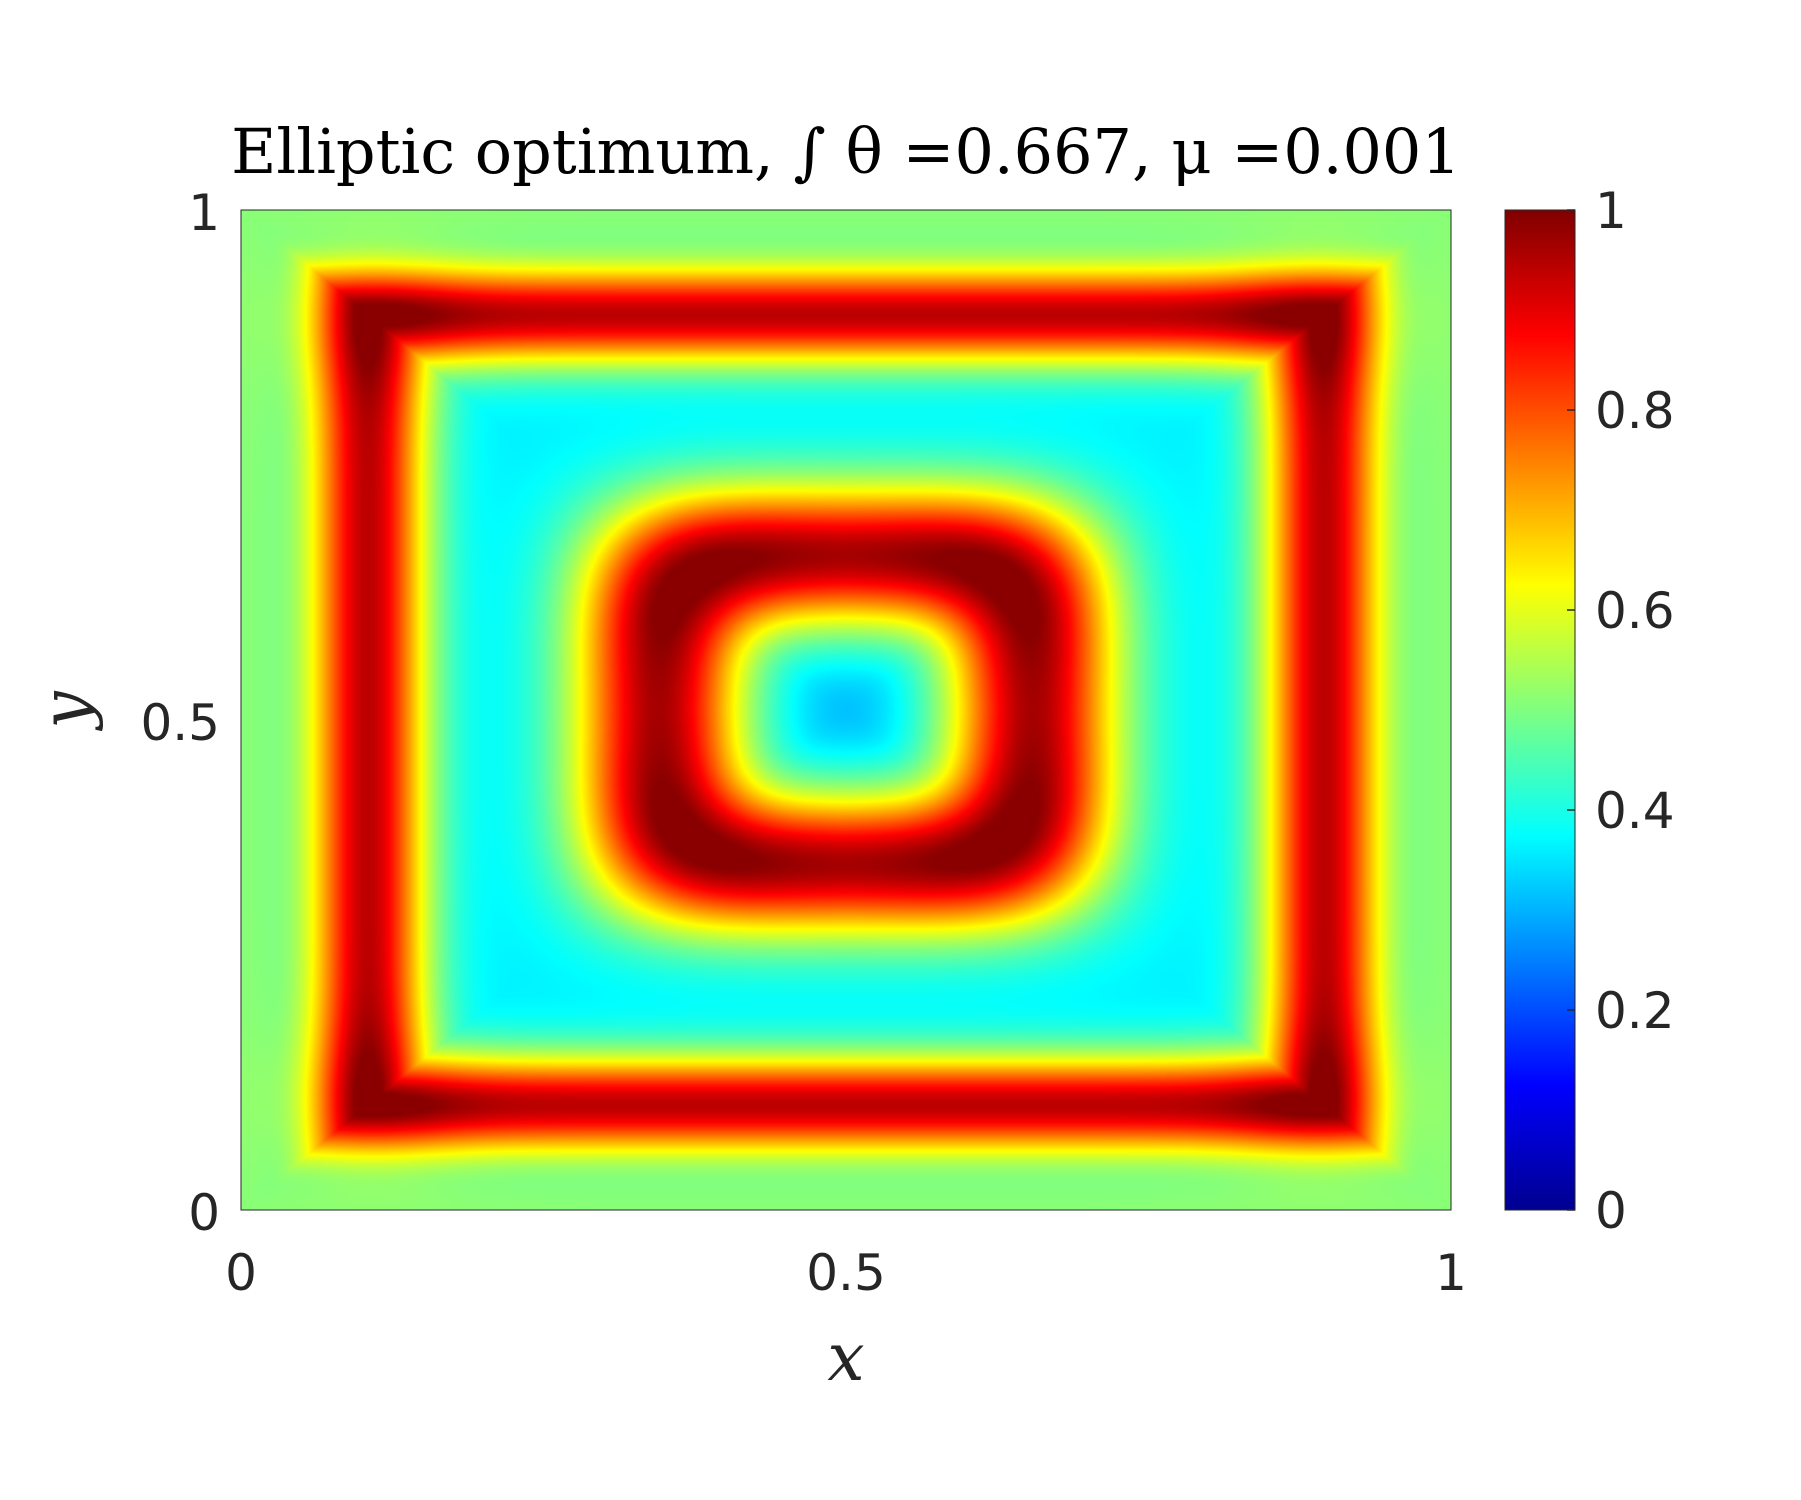 The image size is (1801, 1500). What do you see at coordinates (180, 723) in the screenshot?
I see `y-tick-label: 0.5` at bounding box center [180, 723].